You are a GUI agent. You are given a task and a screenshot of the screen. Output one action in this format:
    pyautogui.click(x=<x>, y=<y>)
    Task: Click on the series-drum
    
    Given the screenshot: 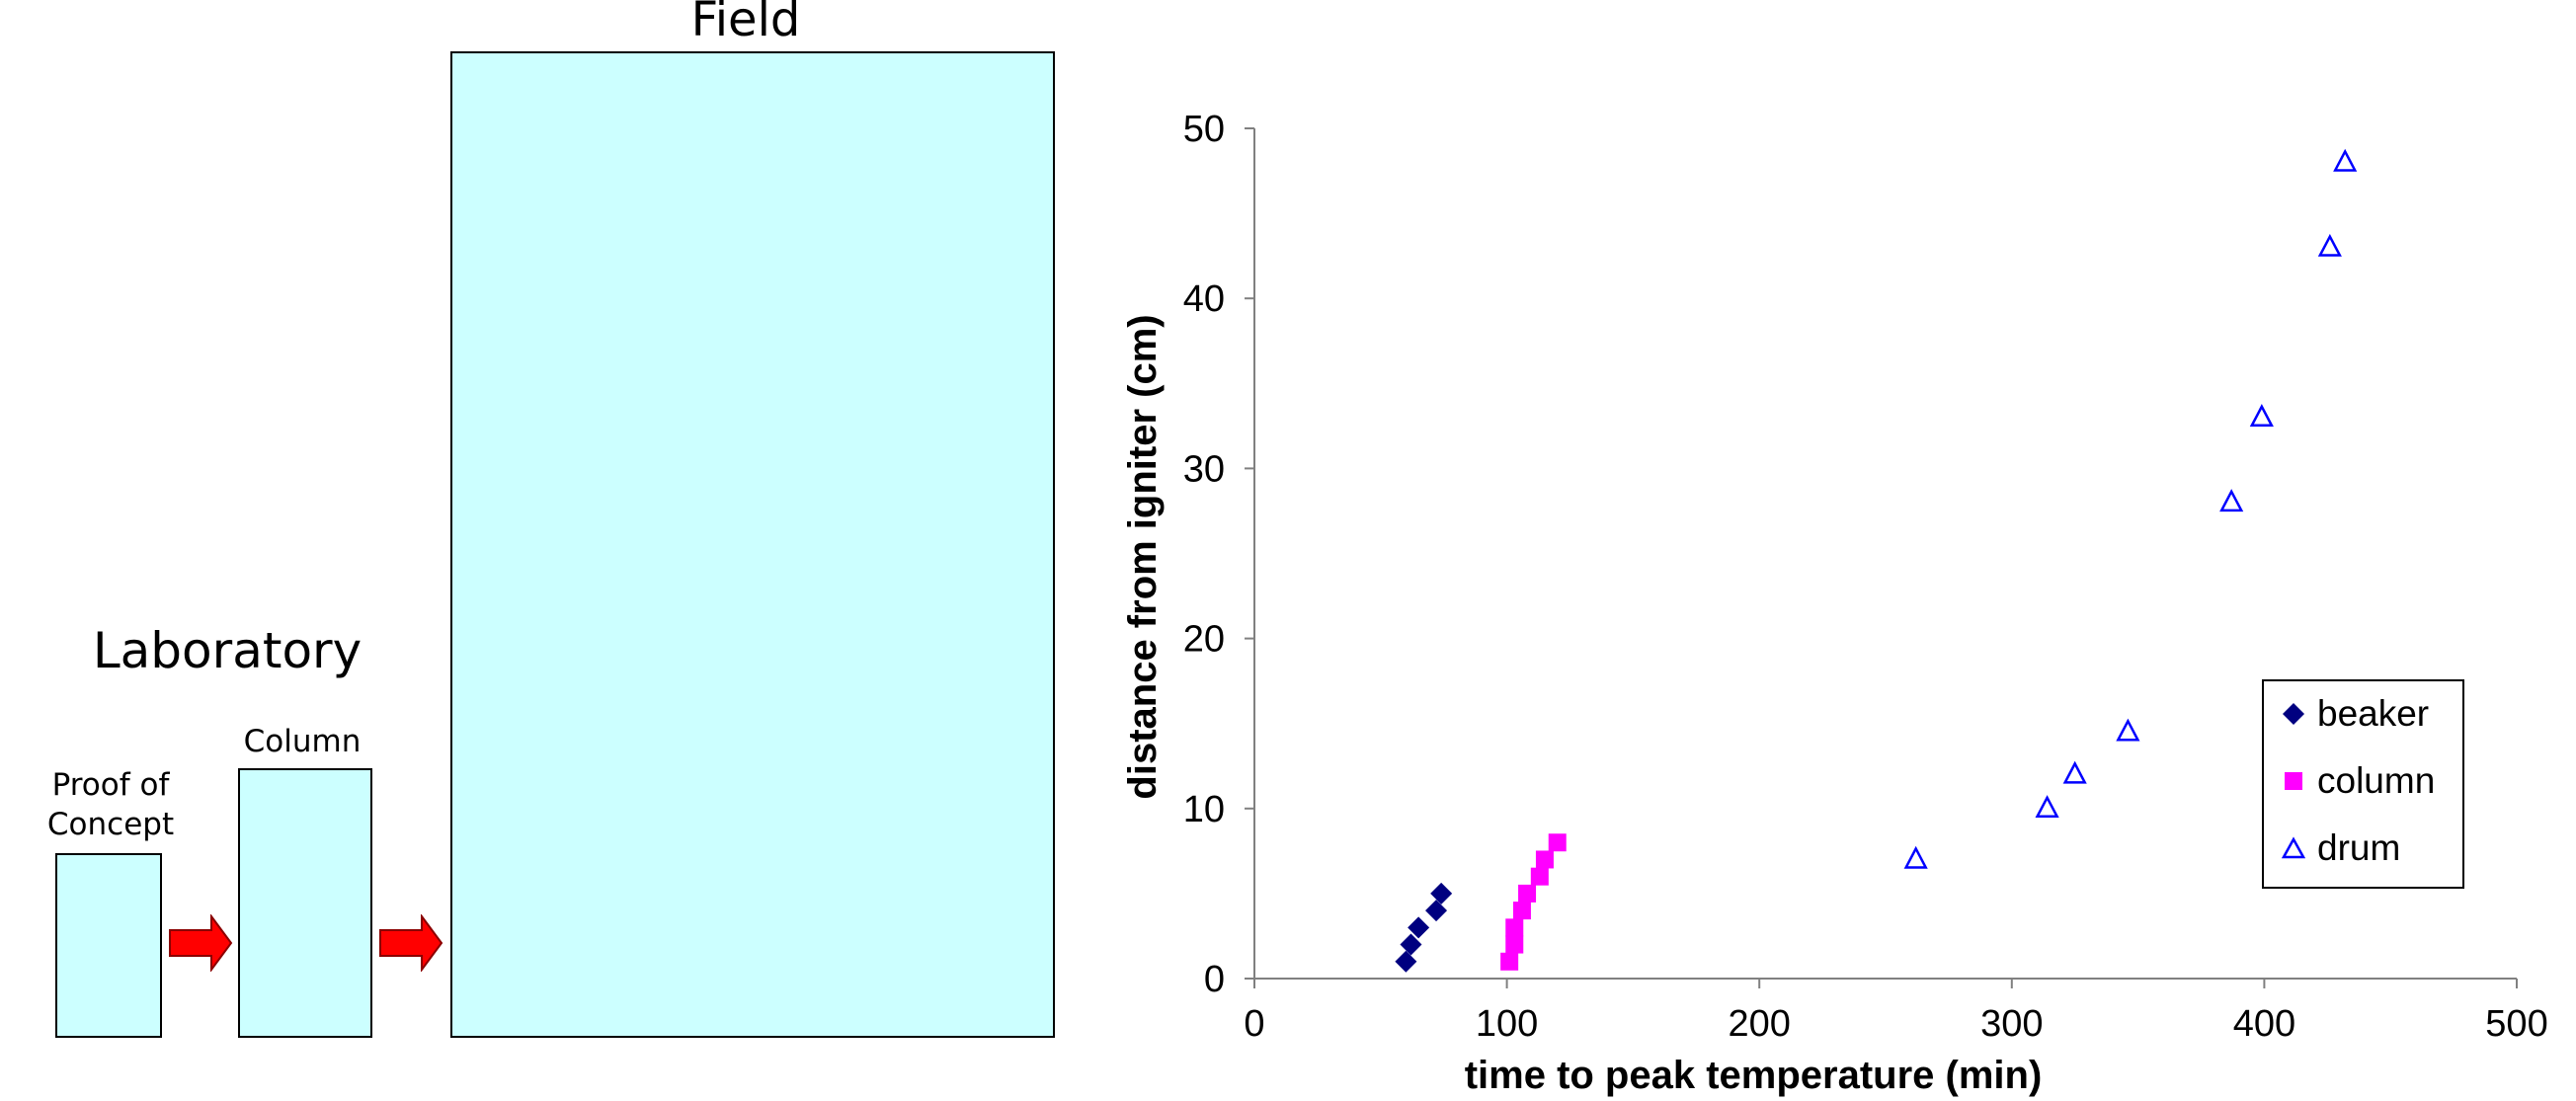 What is the action you would take?
    pyautogui.click(x=2130, y=509)
    